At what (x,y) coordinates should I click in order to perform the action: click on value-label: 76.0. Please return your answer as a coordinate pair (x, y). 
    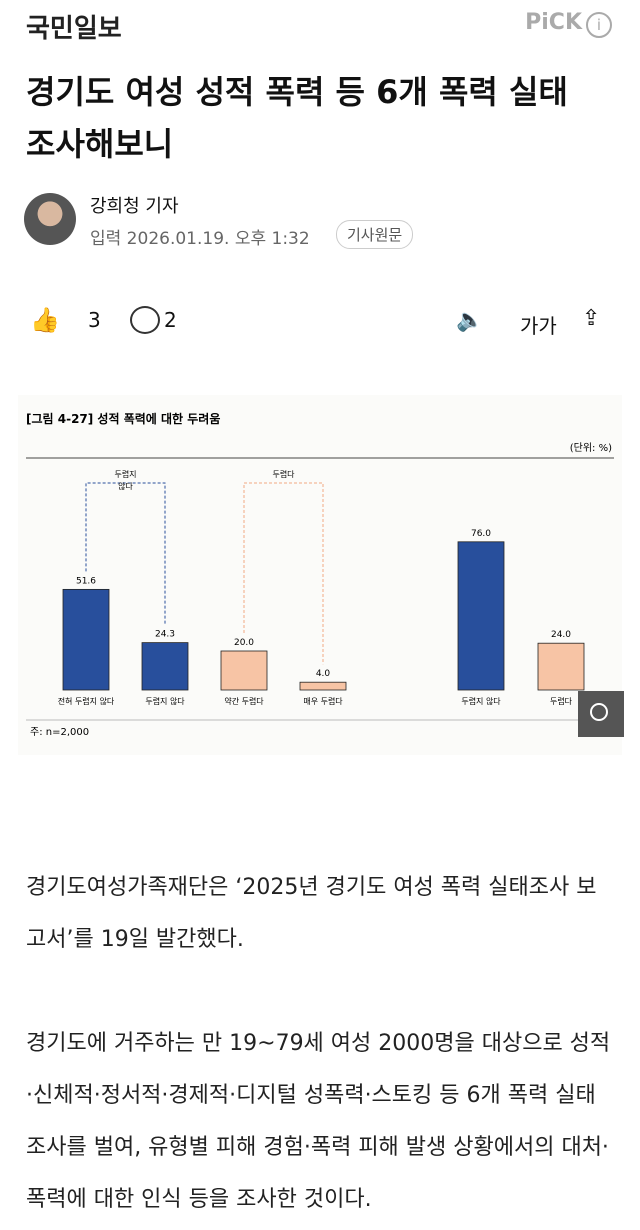
    Looking at the image, I should click on (481, 534).